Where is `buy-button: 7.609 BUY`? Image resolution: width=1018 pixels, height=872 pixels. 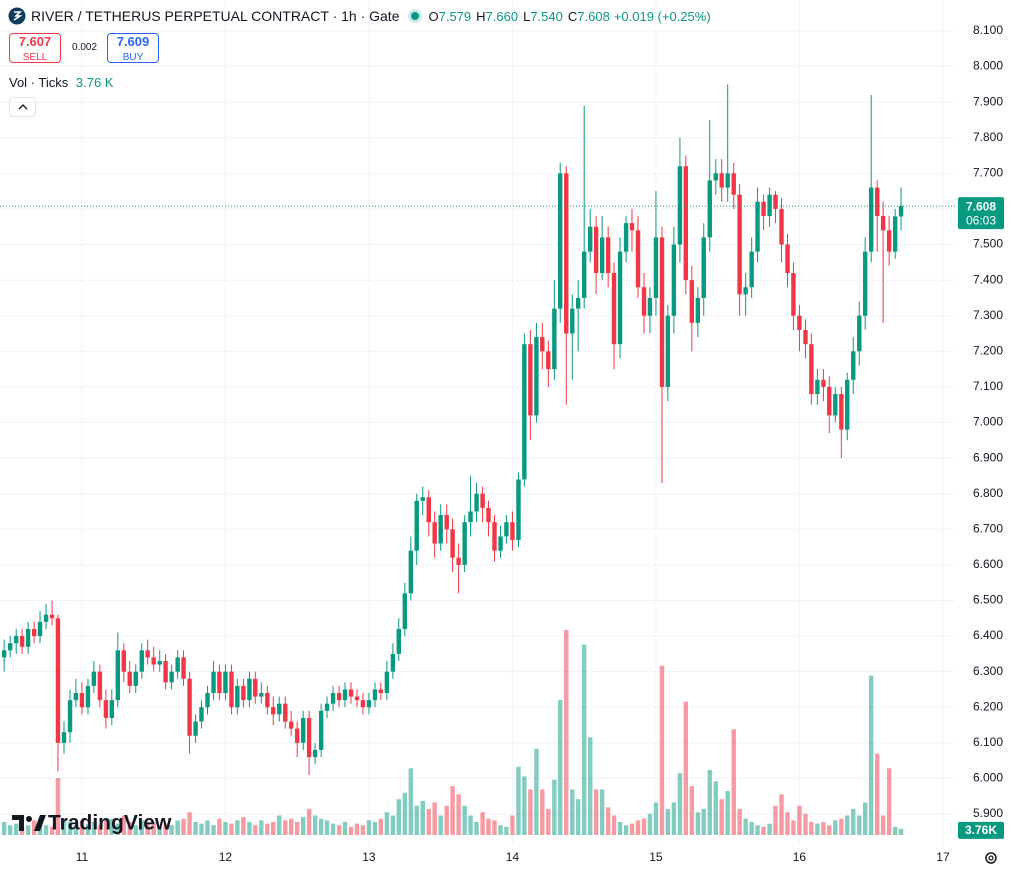 buy-button: 7.609 BUY is located at coordinates (133, 48).